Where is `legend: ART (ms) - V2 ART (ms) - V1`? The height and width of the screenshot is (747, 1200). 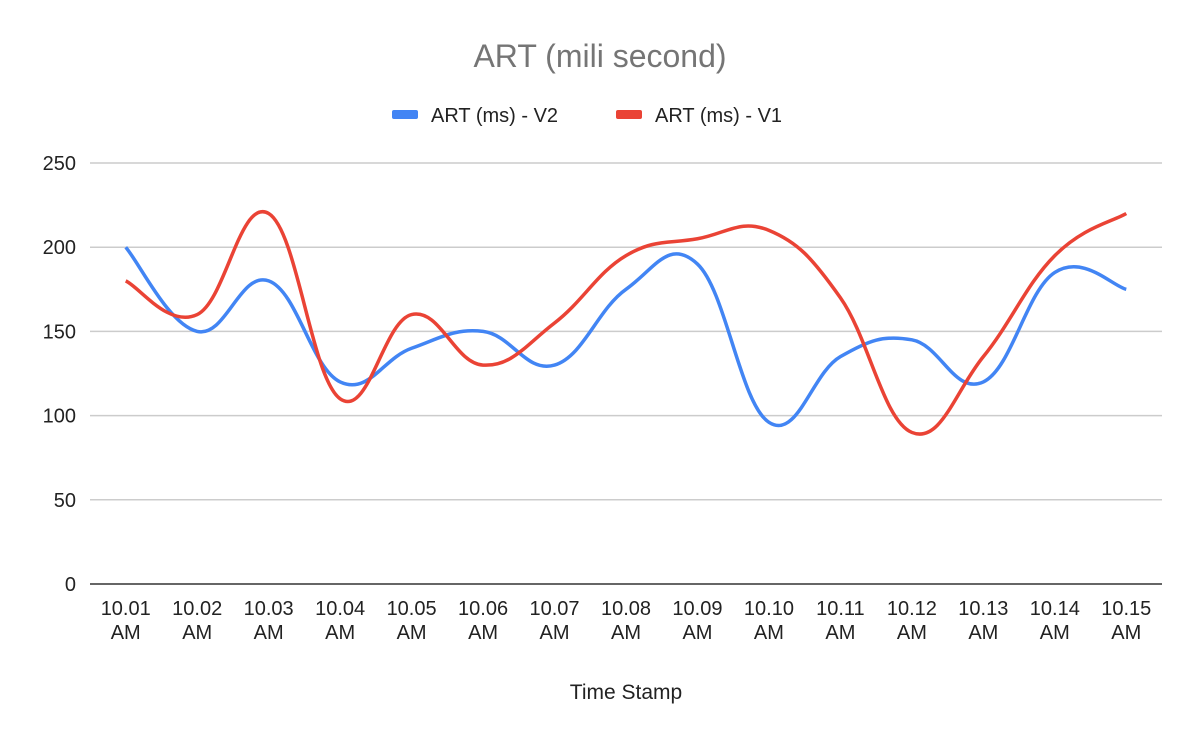 legend: ART (ms) - V2 ART (ms) - V1 is located at coordinates (587, 116).